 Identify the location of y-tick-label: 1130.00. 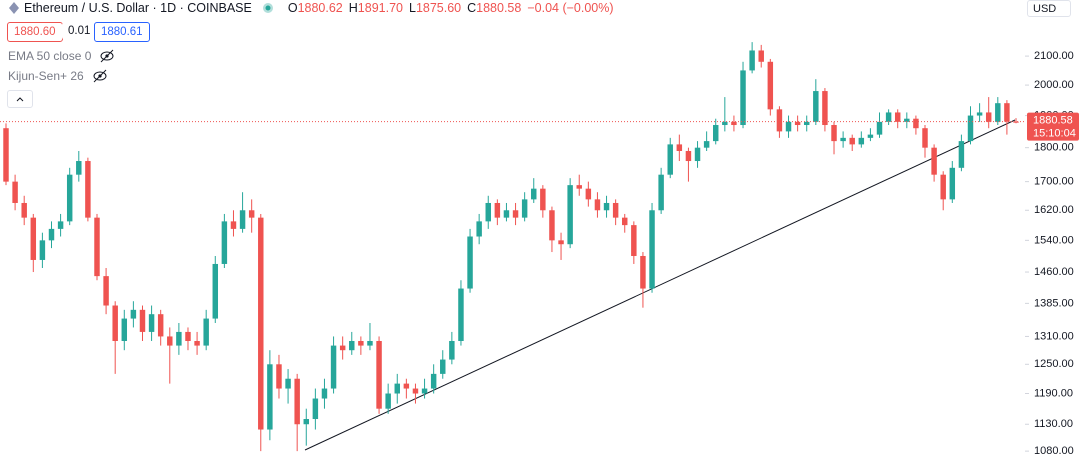
(1053, 424).